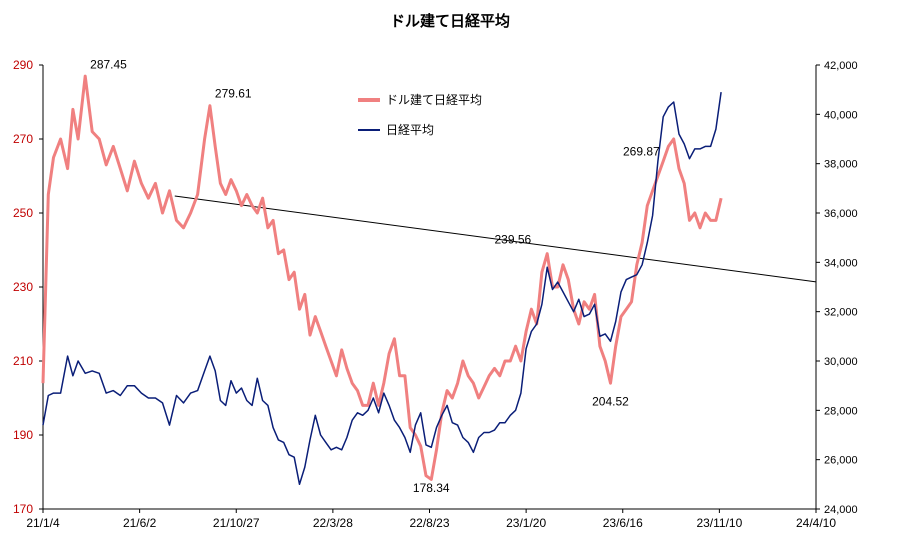  I want to click on right-tick-label: 24,000, so click(841, 510).